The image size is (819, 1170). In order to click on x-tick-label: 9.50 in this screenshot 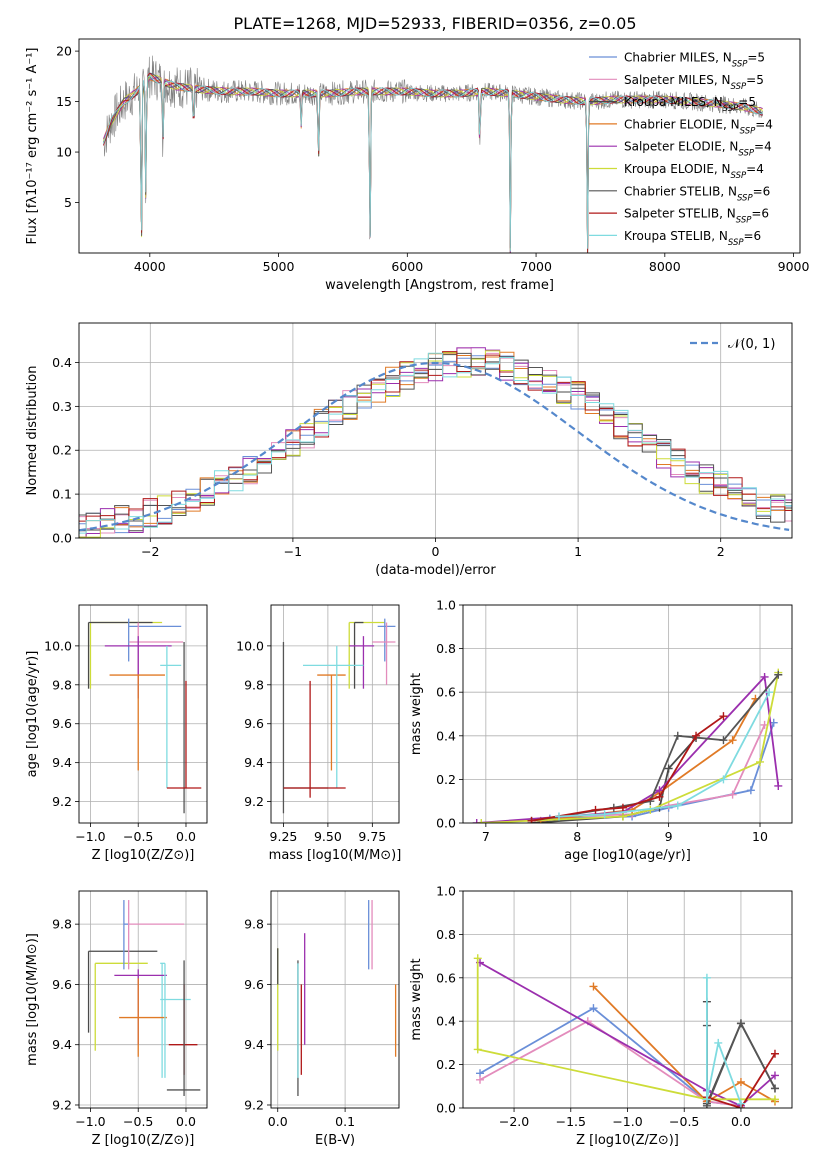, I will do `click(328, 836)`.